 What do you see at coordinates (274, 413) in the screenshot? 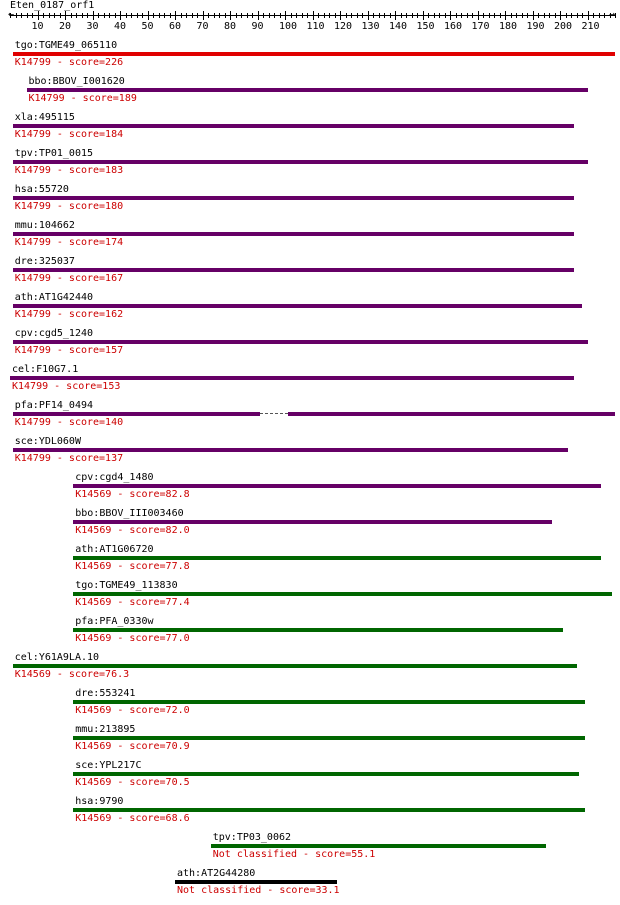
I see `track-gap` at bounding box center [274, 413].